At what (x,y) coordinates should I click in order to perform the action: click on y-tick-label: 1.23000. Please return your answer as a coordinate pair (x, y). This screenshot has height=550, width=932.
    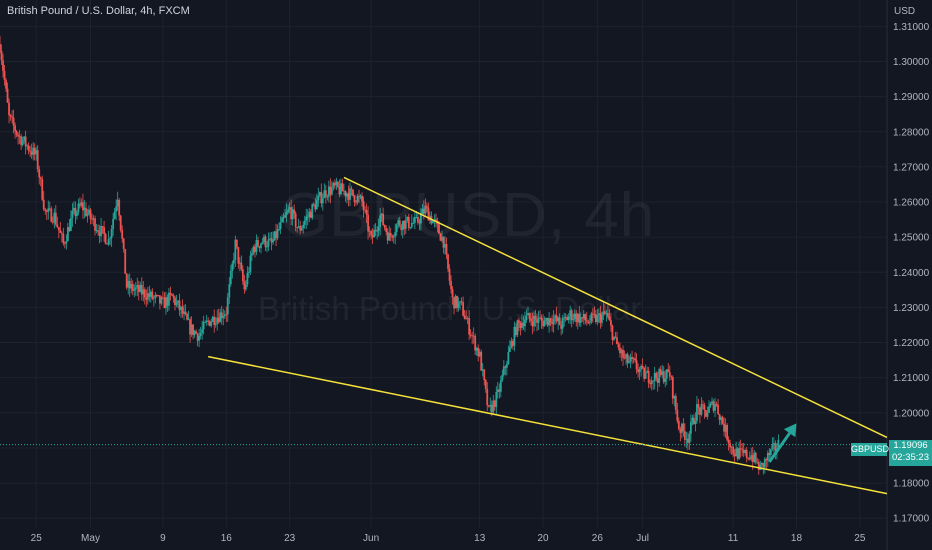
    Looking at the image, I should click on (911, 308).